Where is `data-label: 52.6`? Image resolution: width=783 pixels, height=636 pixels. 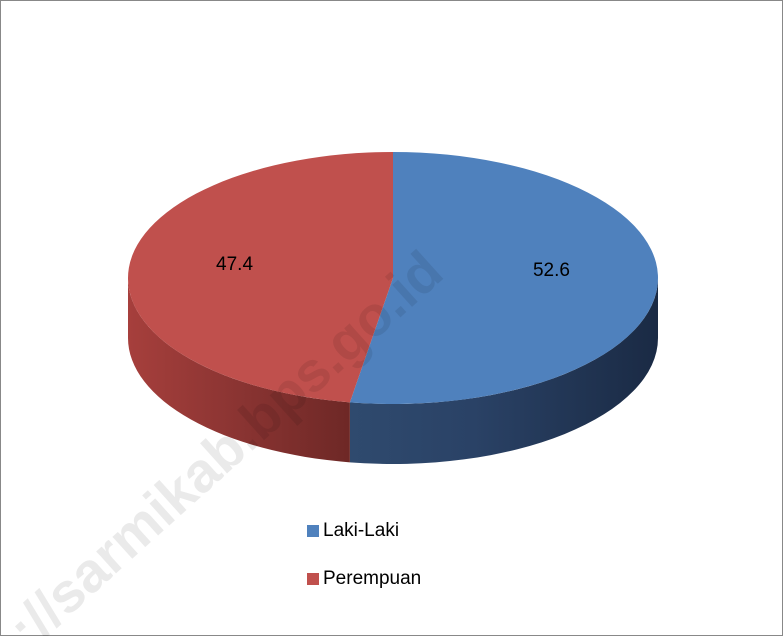 data-label: 52.6 is located at coordinates (551, 270).